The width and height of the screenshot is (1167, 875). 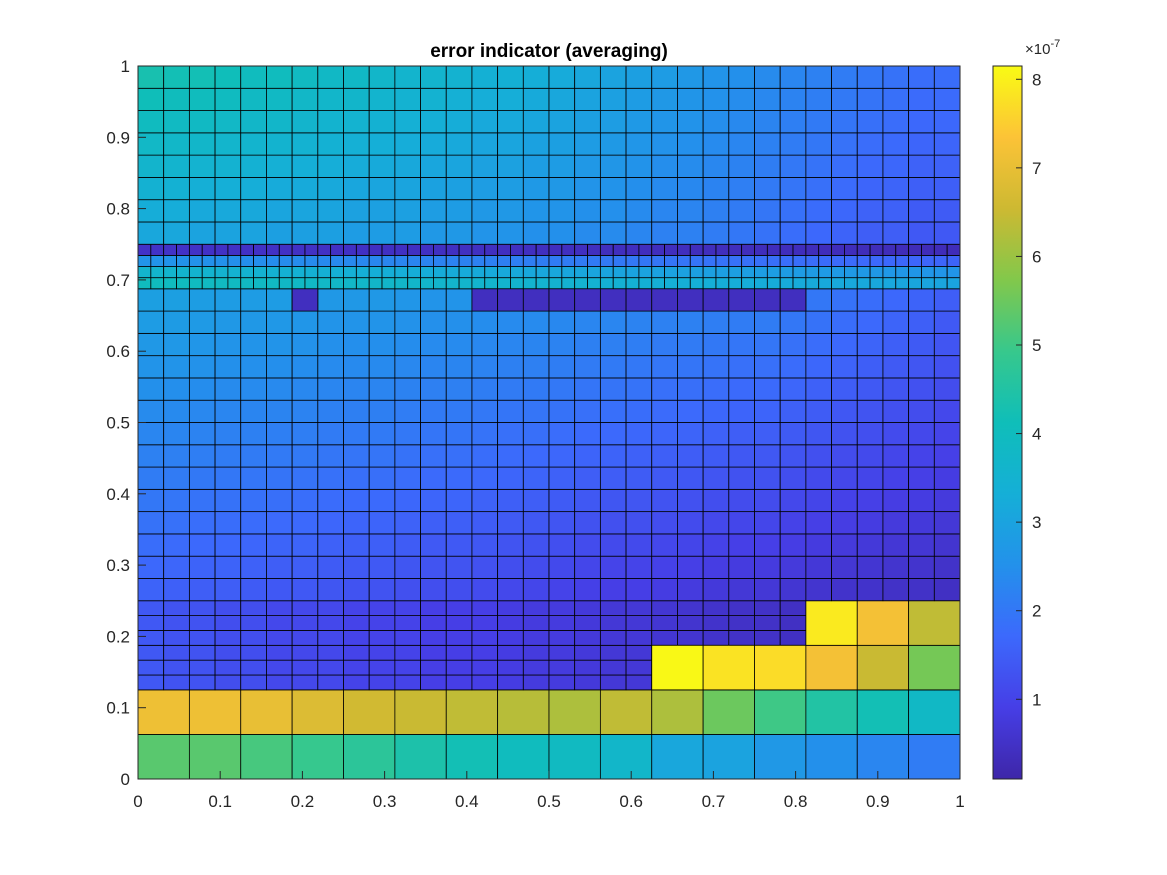 What do you see at coordinates (137, 801) in the screenshot?
I see `x-tick-label: 0` at bounding box center [137, 801].